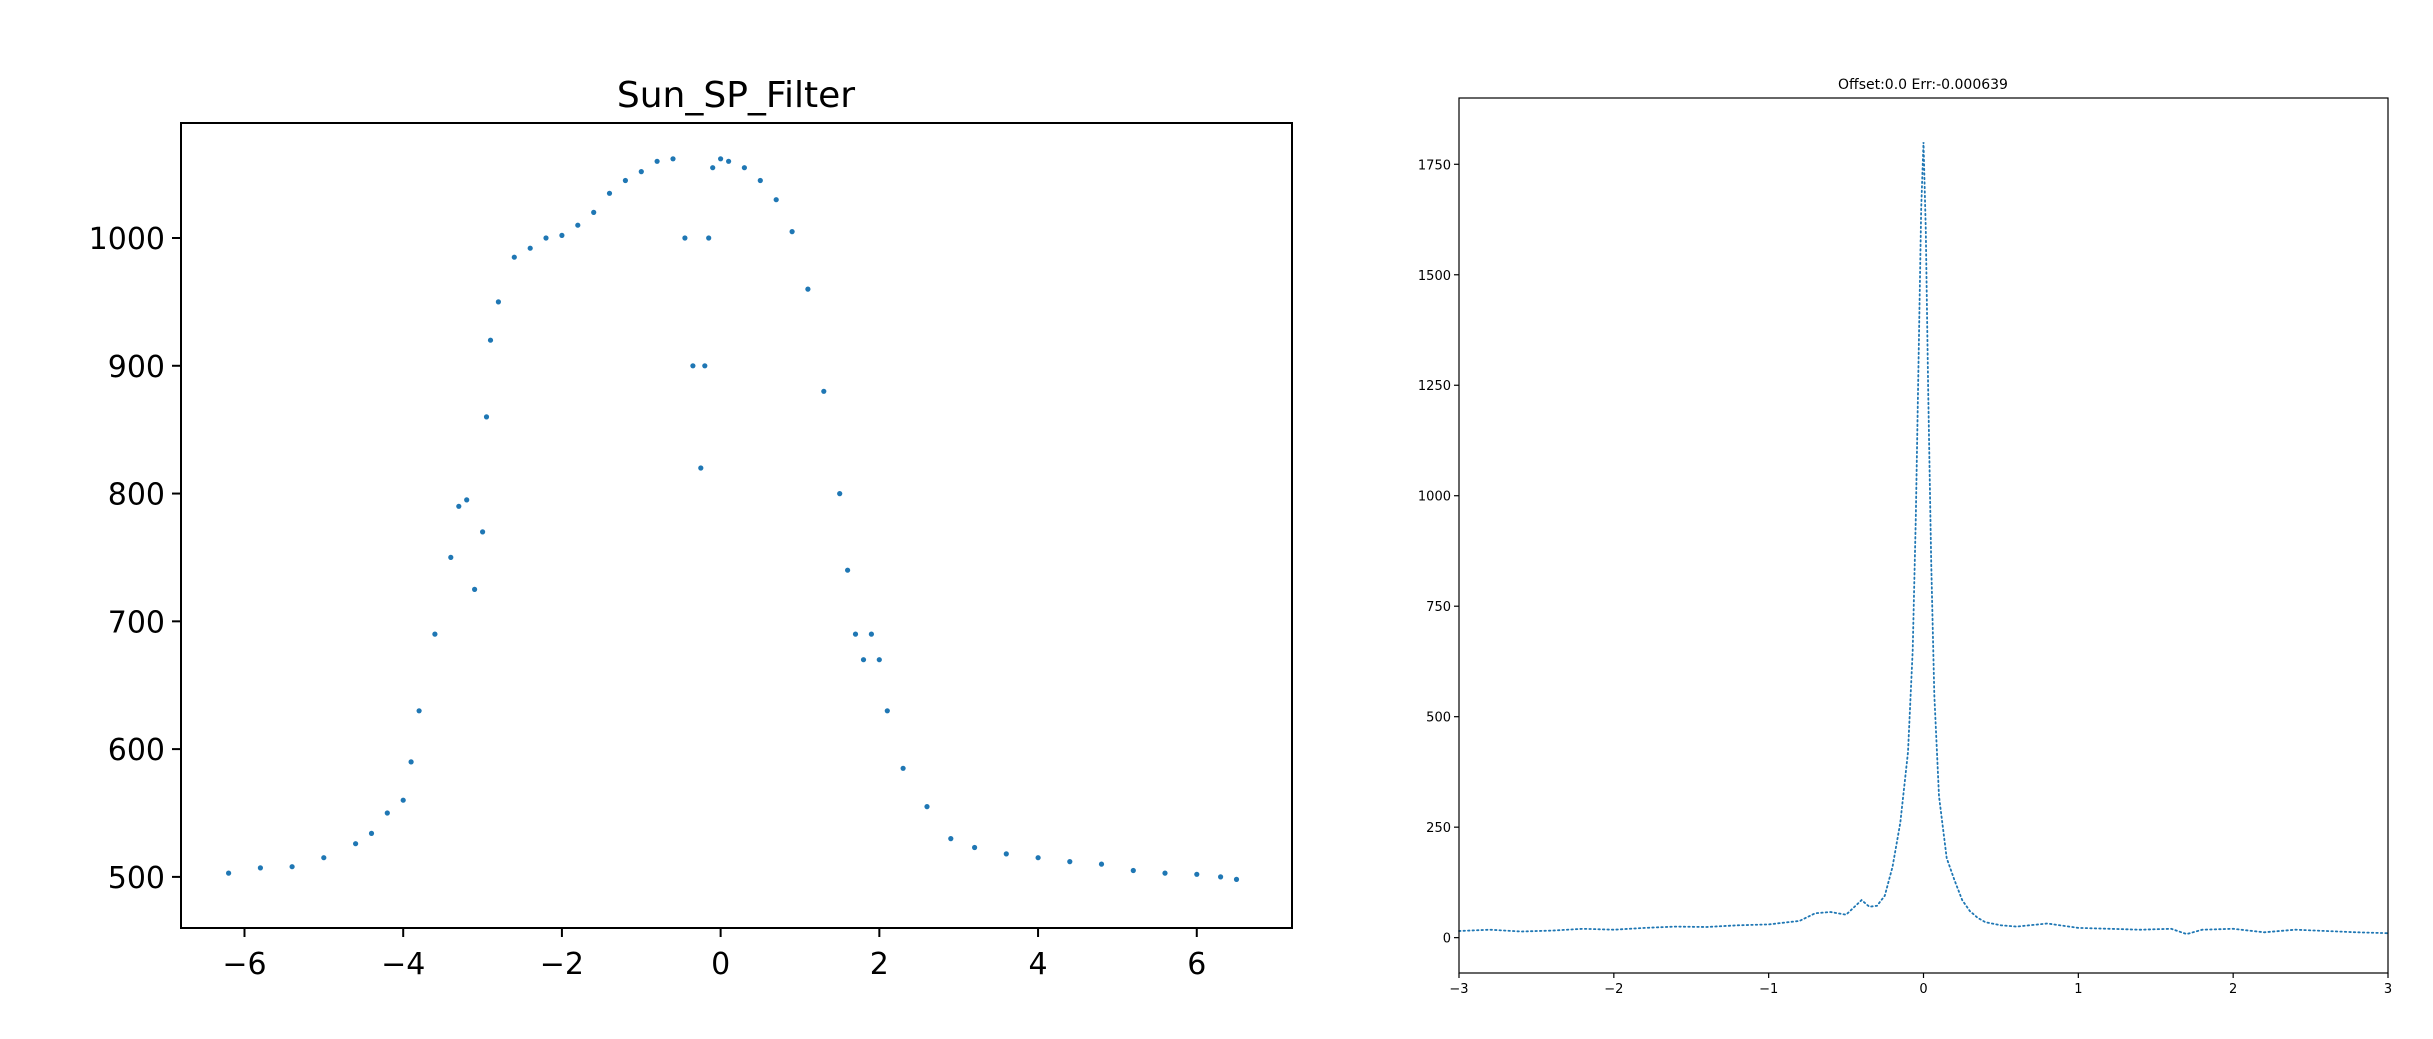  What do you see at coordinates (1768, 989) in the screenshot?
I see `x-tick-label: −1` at bounding box center [1768, 989].